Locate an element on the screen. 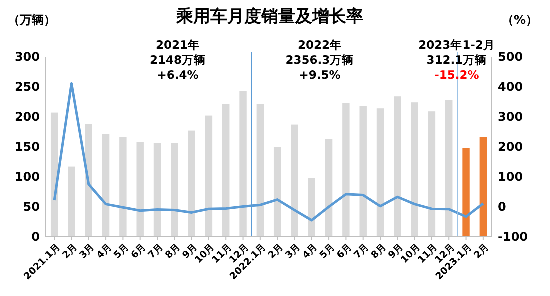  annotation: 2022年 2356.3万辆 +9.5% is located at coordinates (320, 60).